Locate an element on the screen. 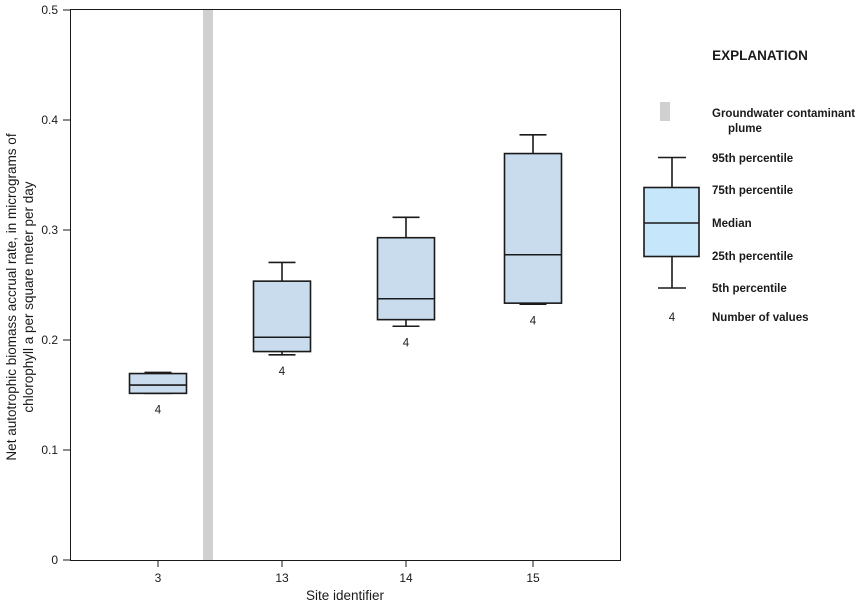 This screenshot has height=606, width=863. legend-count-symbol: 4 is located at coordinates (672, 318).